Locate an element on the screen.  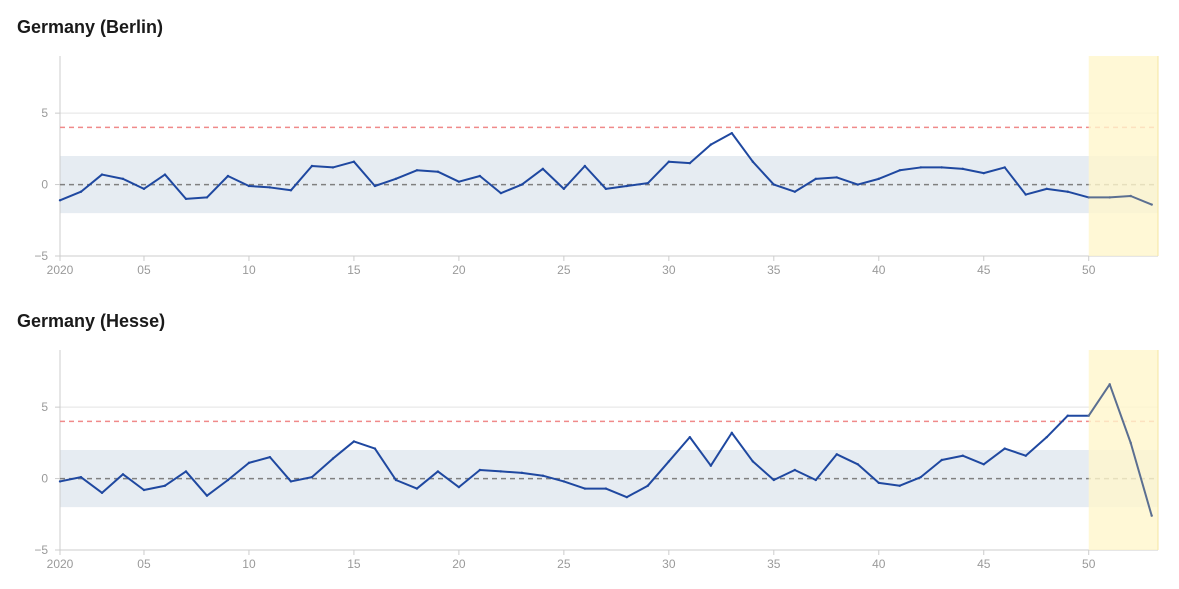
x-tick-label: 15 is located at coordinates (354, 270).